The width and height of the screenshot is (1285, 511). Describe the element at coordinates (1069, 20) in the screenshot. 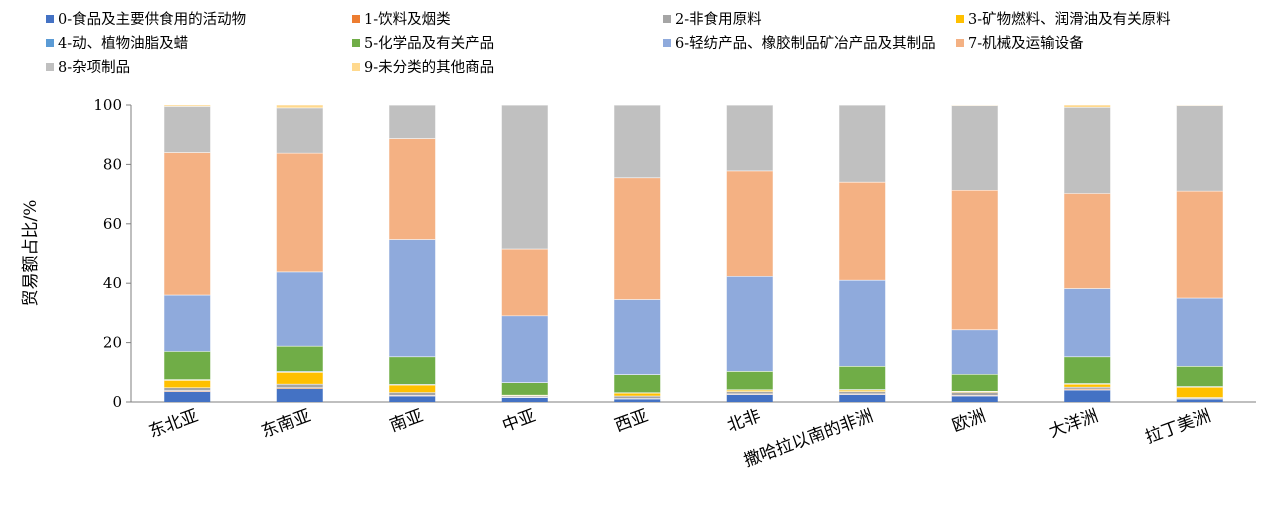

I see `legend-label: 3-矿物燃料、润滑油及有关原料` at that location.